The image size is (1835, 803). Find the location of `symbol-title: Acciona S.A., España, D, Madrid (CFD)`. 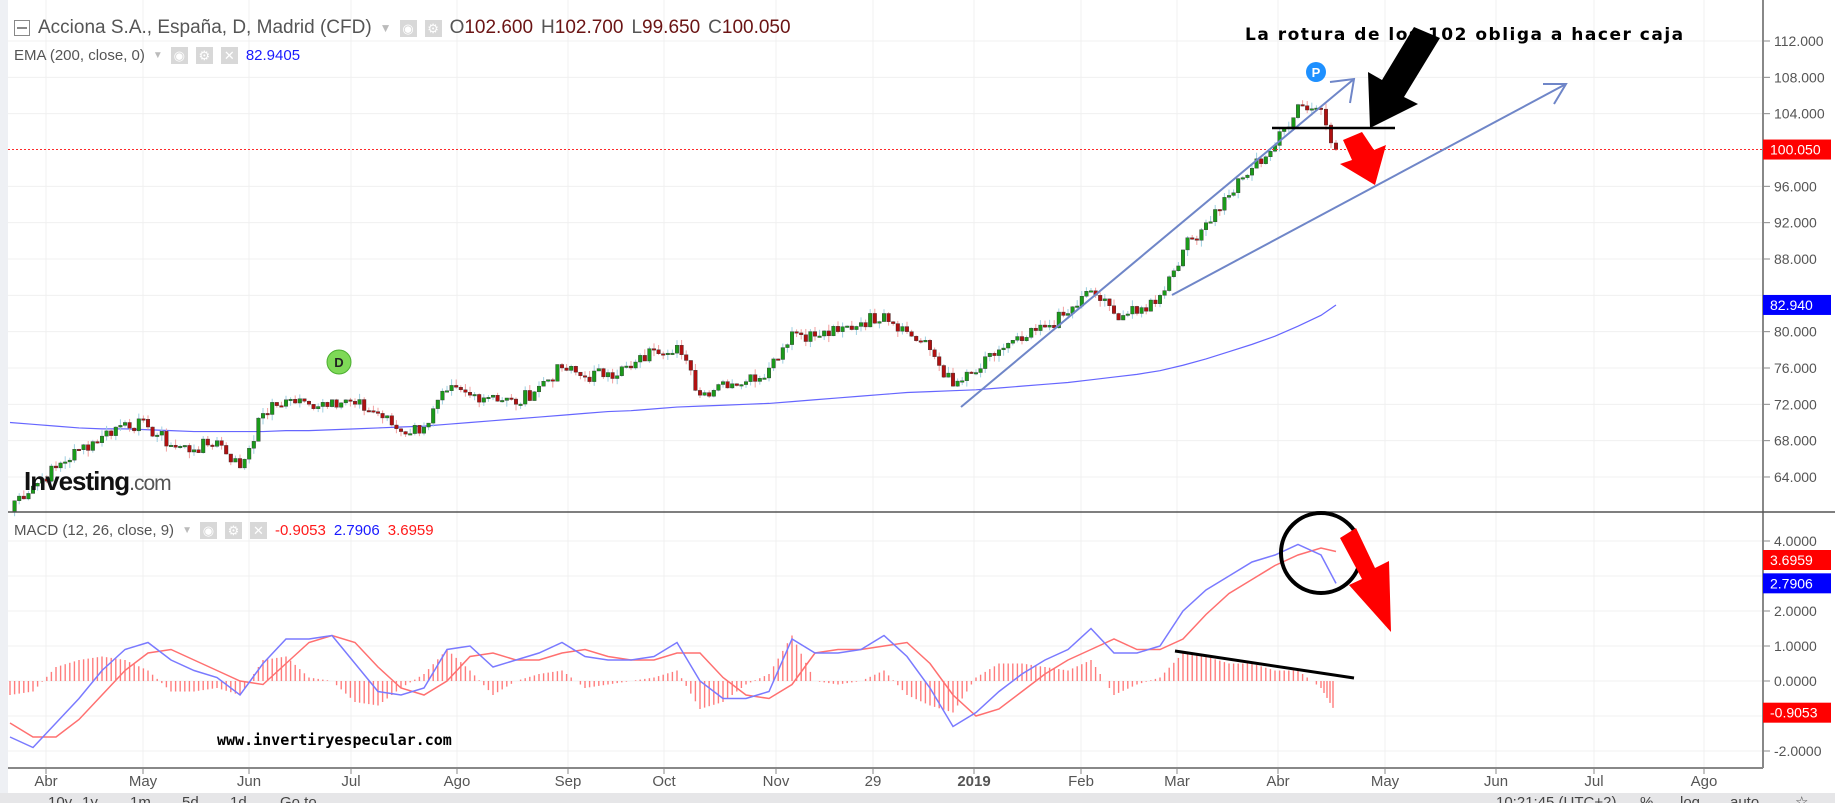

symbol-title: Acciona S.A., España, D, Madrid (CFD) is located at coordinates (205, 27).